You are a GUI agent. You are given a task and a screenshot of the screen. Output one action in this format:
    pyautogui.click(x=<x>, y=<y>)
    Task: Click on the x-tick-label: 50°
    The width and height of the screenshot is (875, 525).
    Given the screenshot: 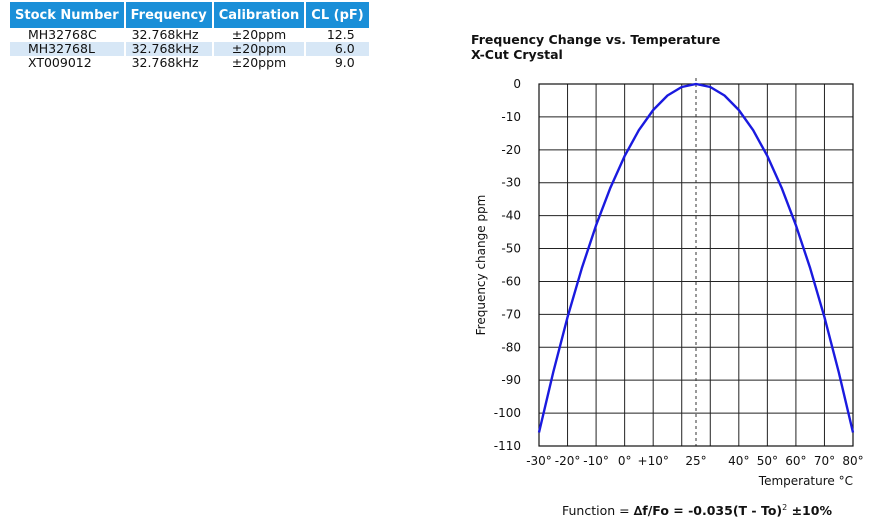 What is the action you would take?
    pyautogui.click(x=767, y=461)
    